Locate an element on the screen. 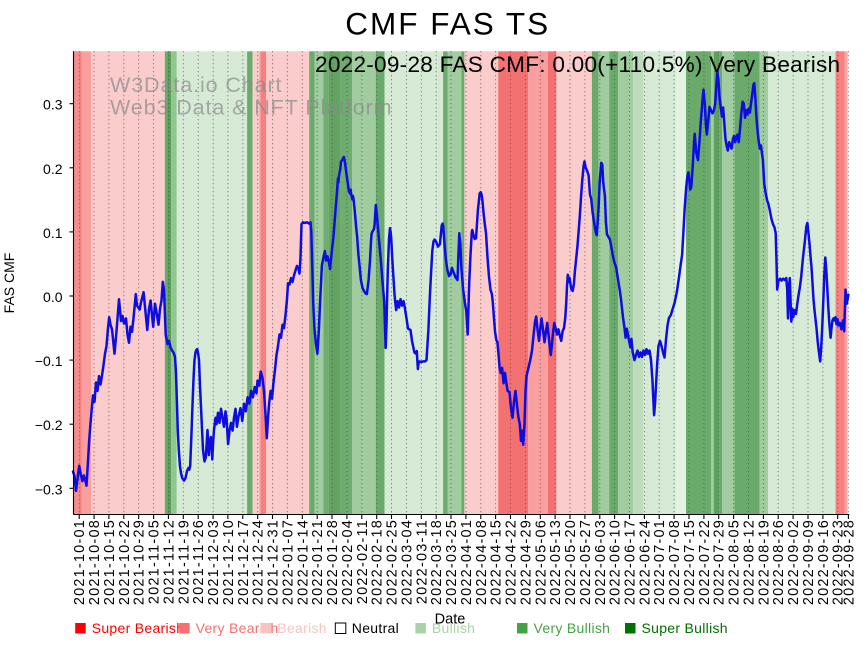  svg-text: 2022-02-25 is located at coordinates (393, 562).